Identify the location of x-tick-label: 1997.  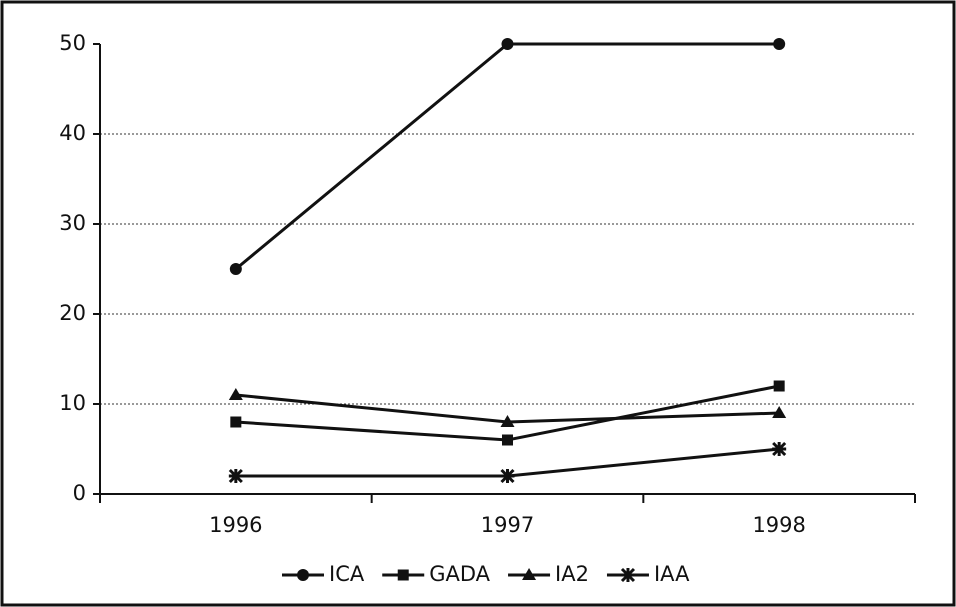
(507, 525).